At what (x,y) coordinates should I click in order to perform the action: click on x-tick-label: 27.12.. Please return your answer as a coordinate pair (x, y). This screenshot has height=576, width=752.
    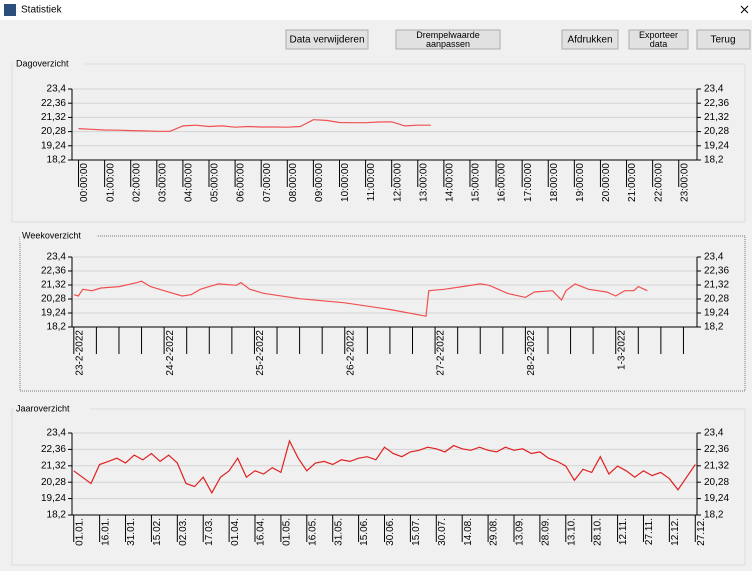
    Looking at the image, I should click on (701, 532).